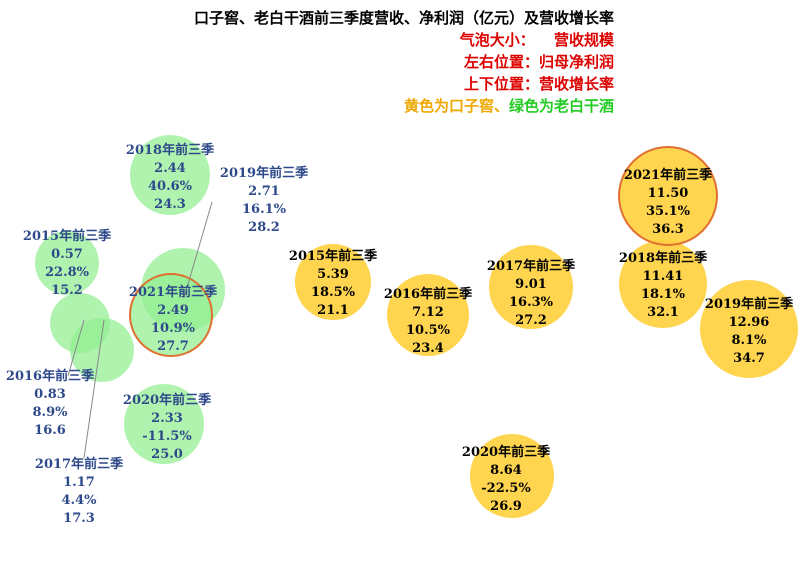 This screenshot has width=812, height=563. What do you see at coordinates (668, 229) in the screenshot?
I see `label-revenue-kzj-2021: 36.3` at bounding box center [668, 229].